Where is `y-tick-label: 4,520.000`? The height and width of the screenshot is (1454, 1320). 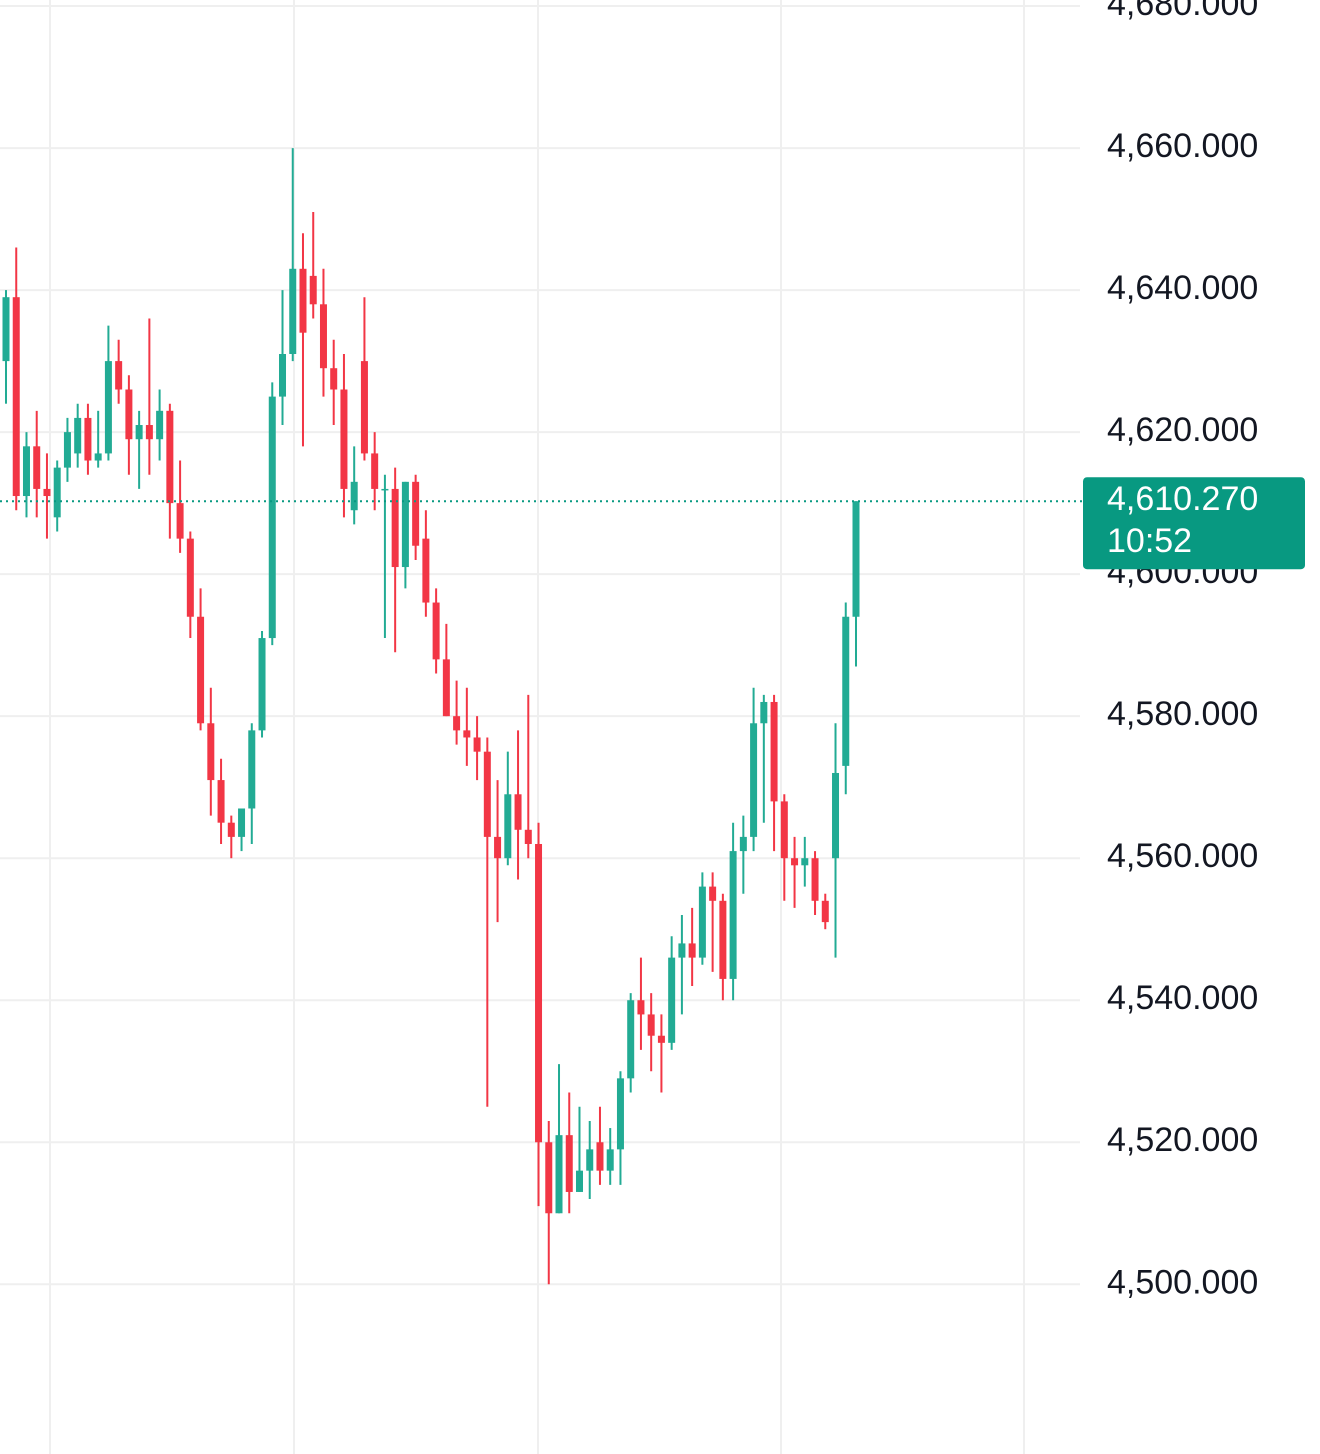 y-tick-label: 4,520.000 is located at coordinates (1182, 1140).